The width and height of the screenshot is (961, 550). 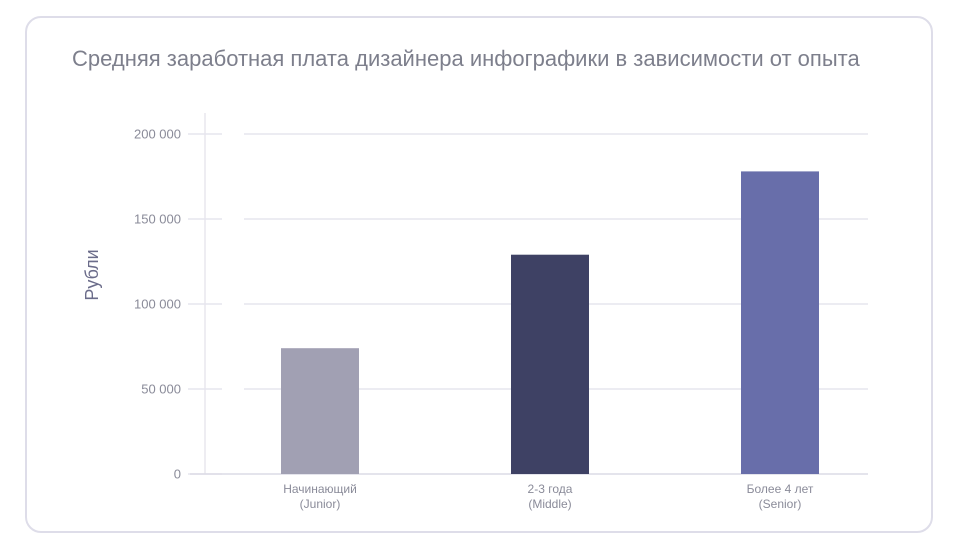 I want to click on x-tick-label: Начинающий, so click(x=320, y=489).